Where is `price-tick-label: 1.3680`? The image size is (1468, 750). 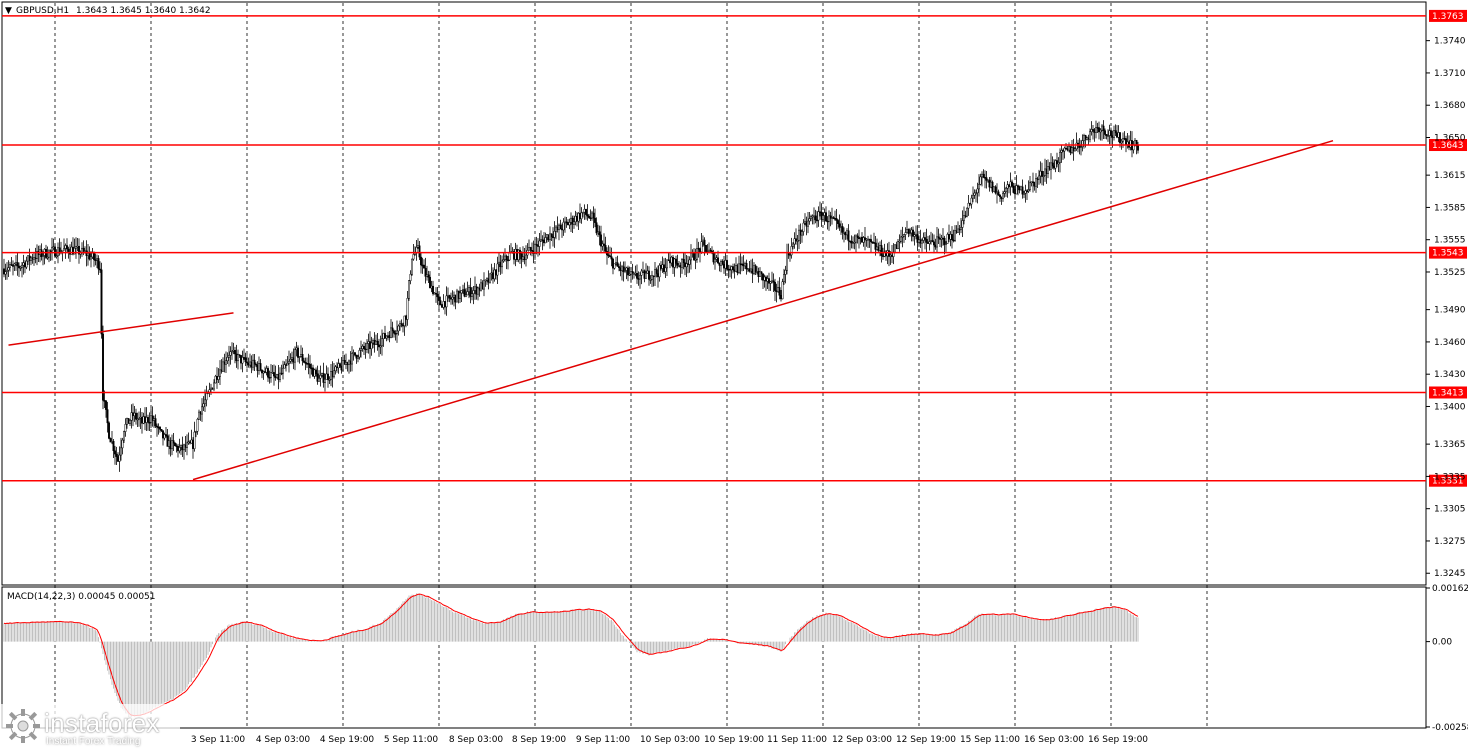 price-tick-label: 1.3680 is located at coordinates (1450, 106).